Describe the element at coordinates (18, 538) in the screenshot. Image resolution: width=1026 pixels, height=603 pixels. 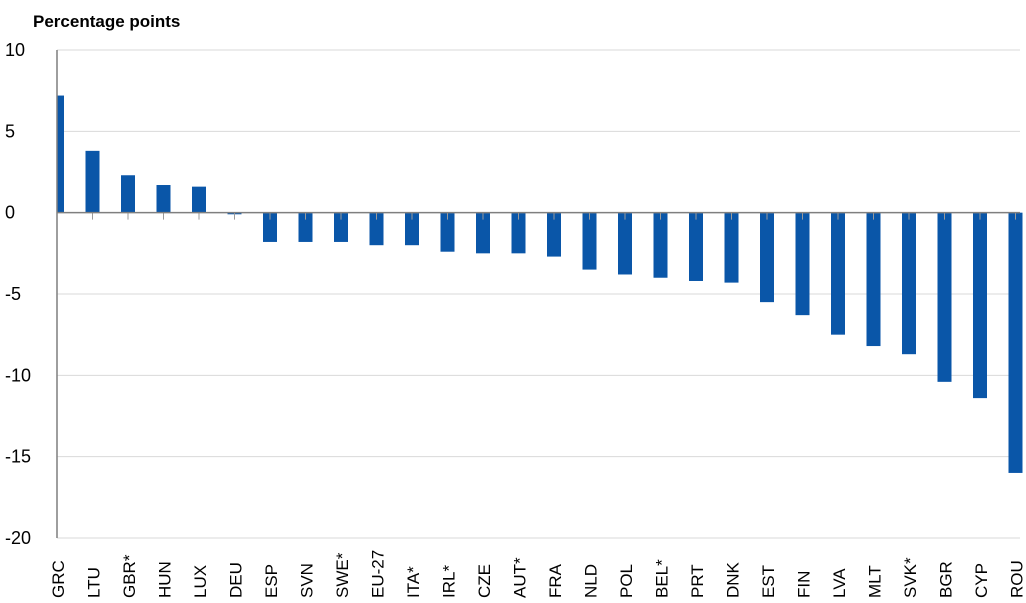
I see `y-tick-label: -20` at that location.